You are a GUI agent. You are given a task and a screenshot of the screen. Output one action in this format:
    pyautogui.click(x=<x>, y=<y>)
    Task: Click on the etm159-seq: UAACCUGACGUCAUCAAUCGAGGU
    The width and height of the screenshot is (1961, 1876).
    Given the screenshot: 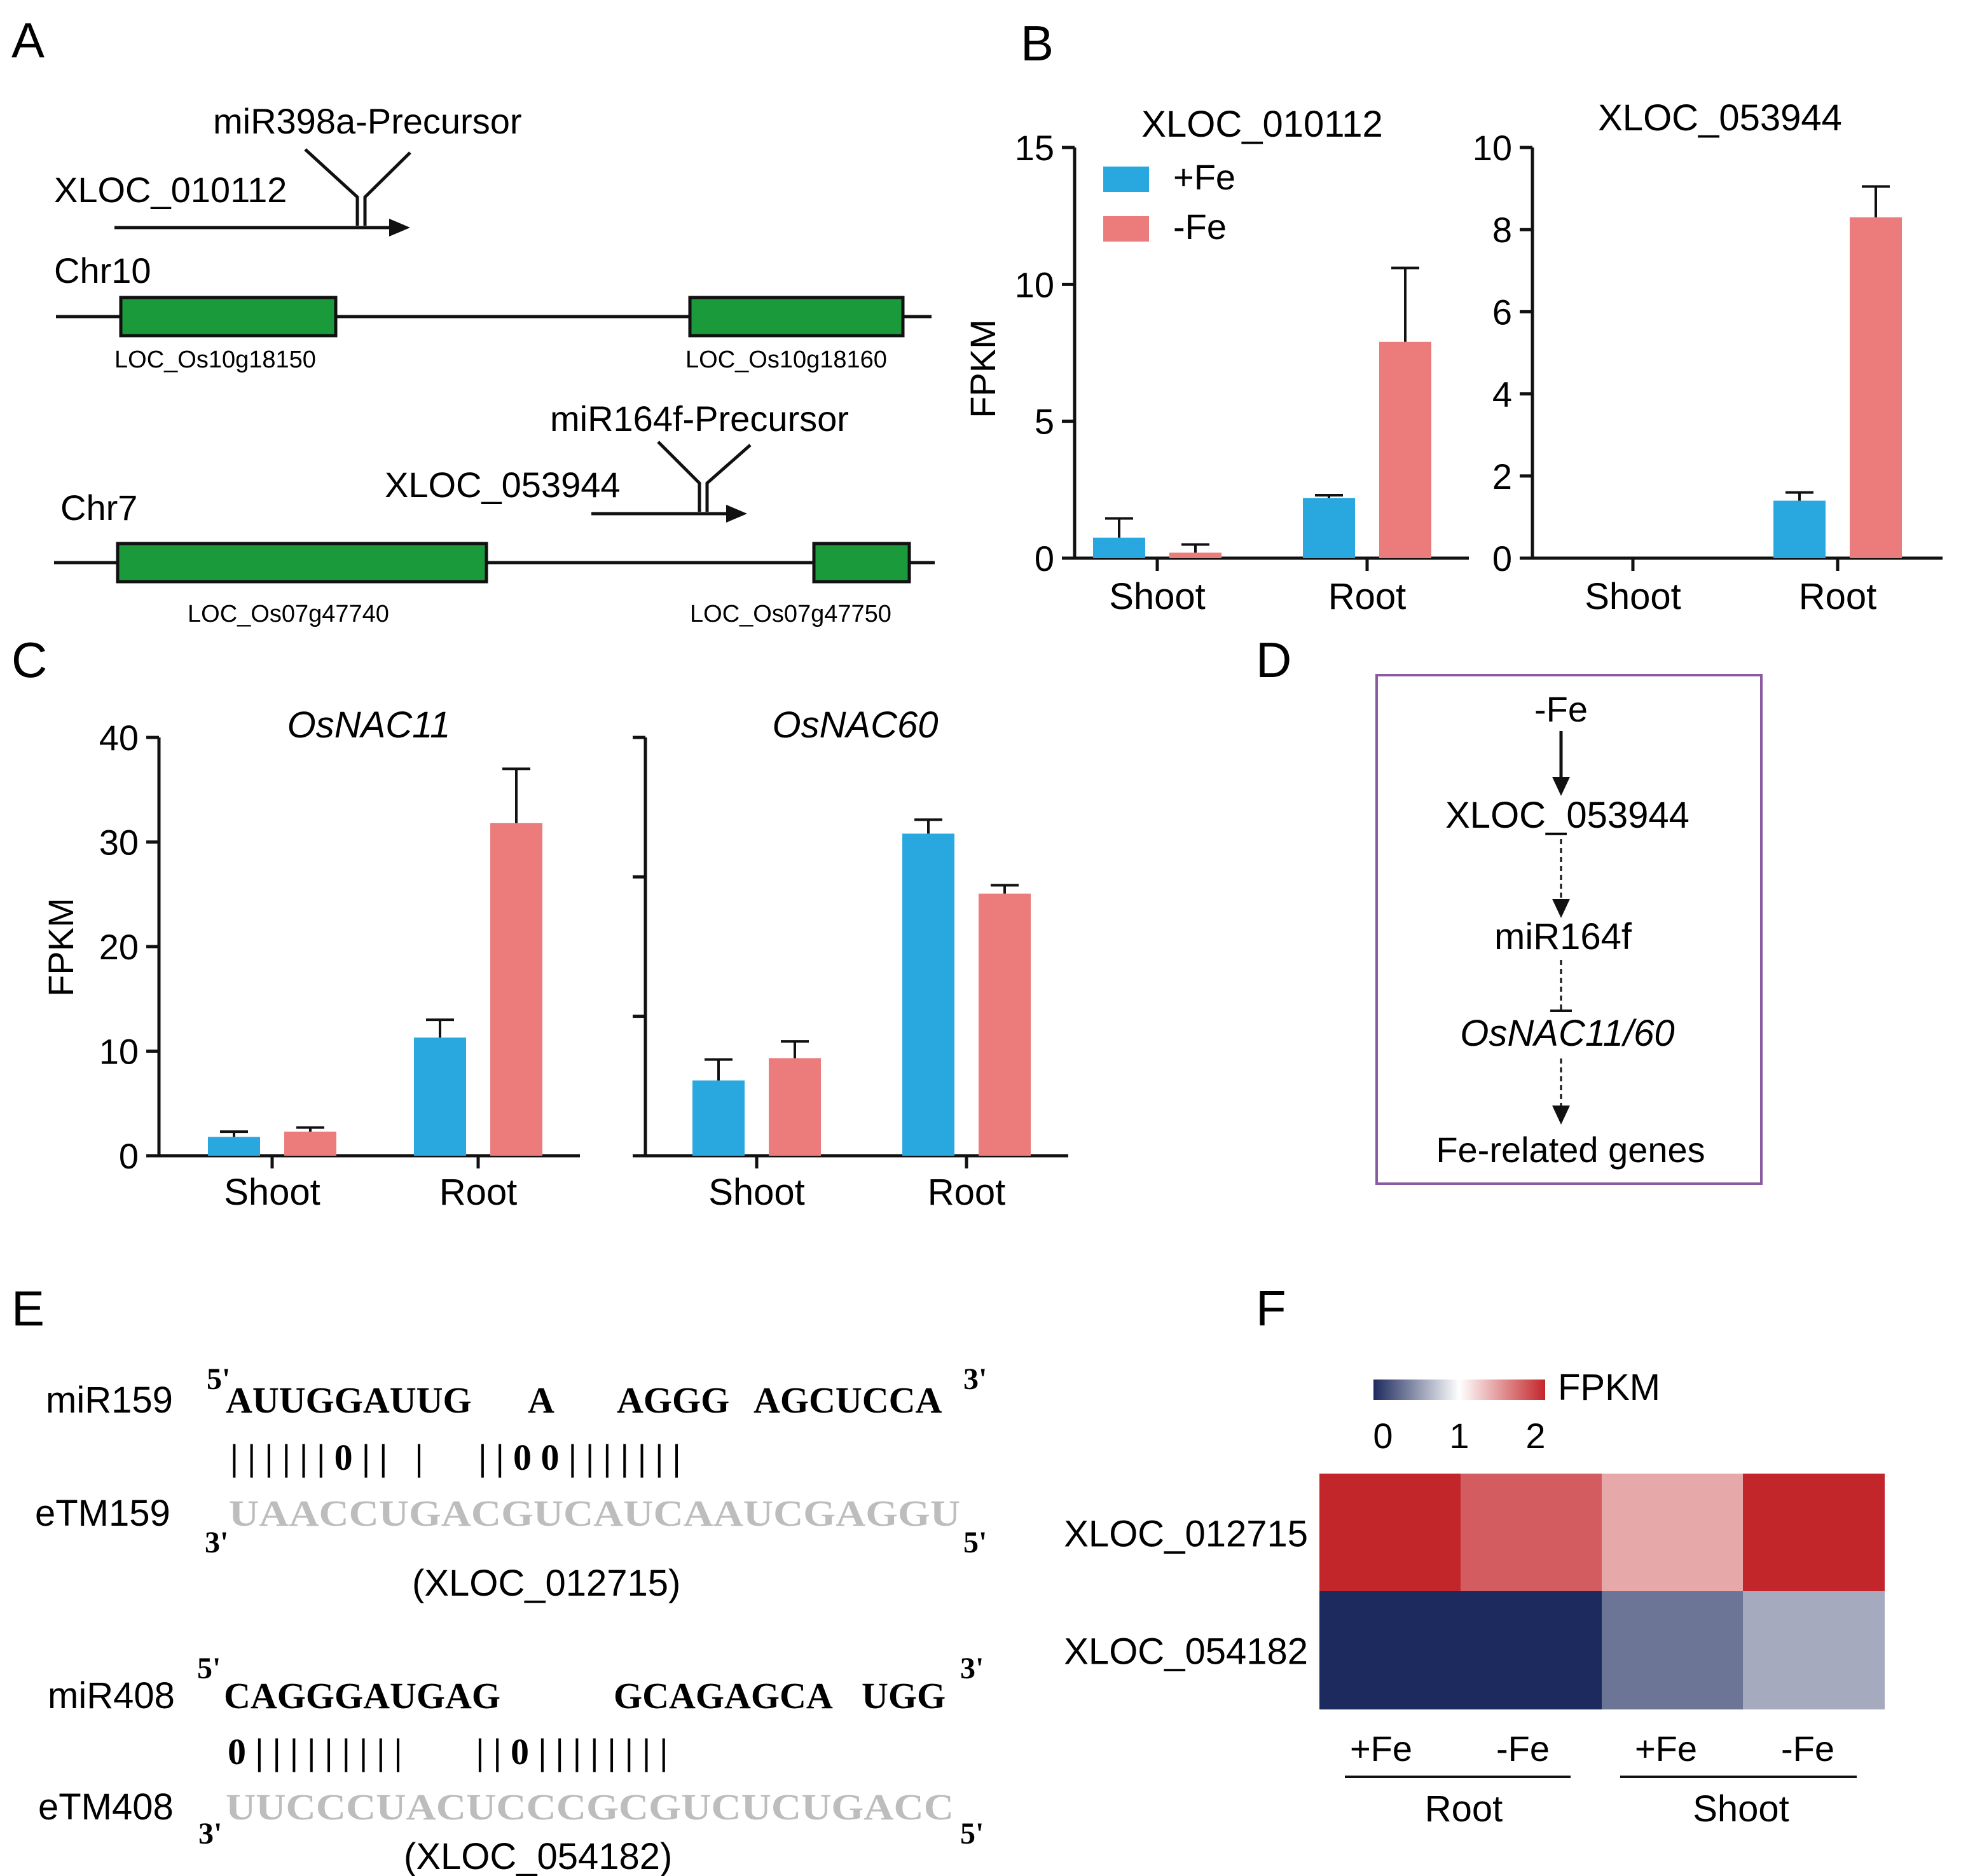 What is the action you would take?
    pyautogui.click(x=594, y=1514)
    